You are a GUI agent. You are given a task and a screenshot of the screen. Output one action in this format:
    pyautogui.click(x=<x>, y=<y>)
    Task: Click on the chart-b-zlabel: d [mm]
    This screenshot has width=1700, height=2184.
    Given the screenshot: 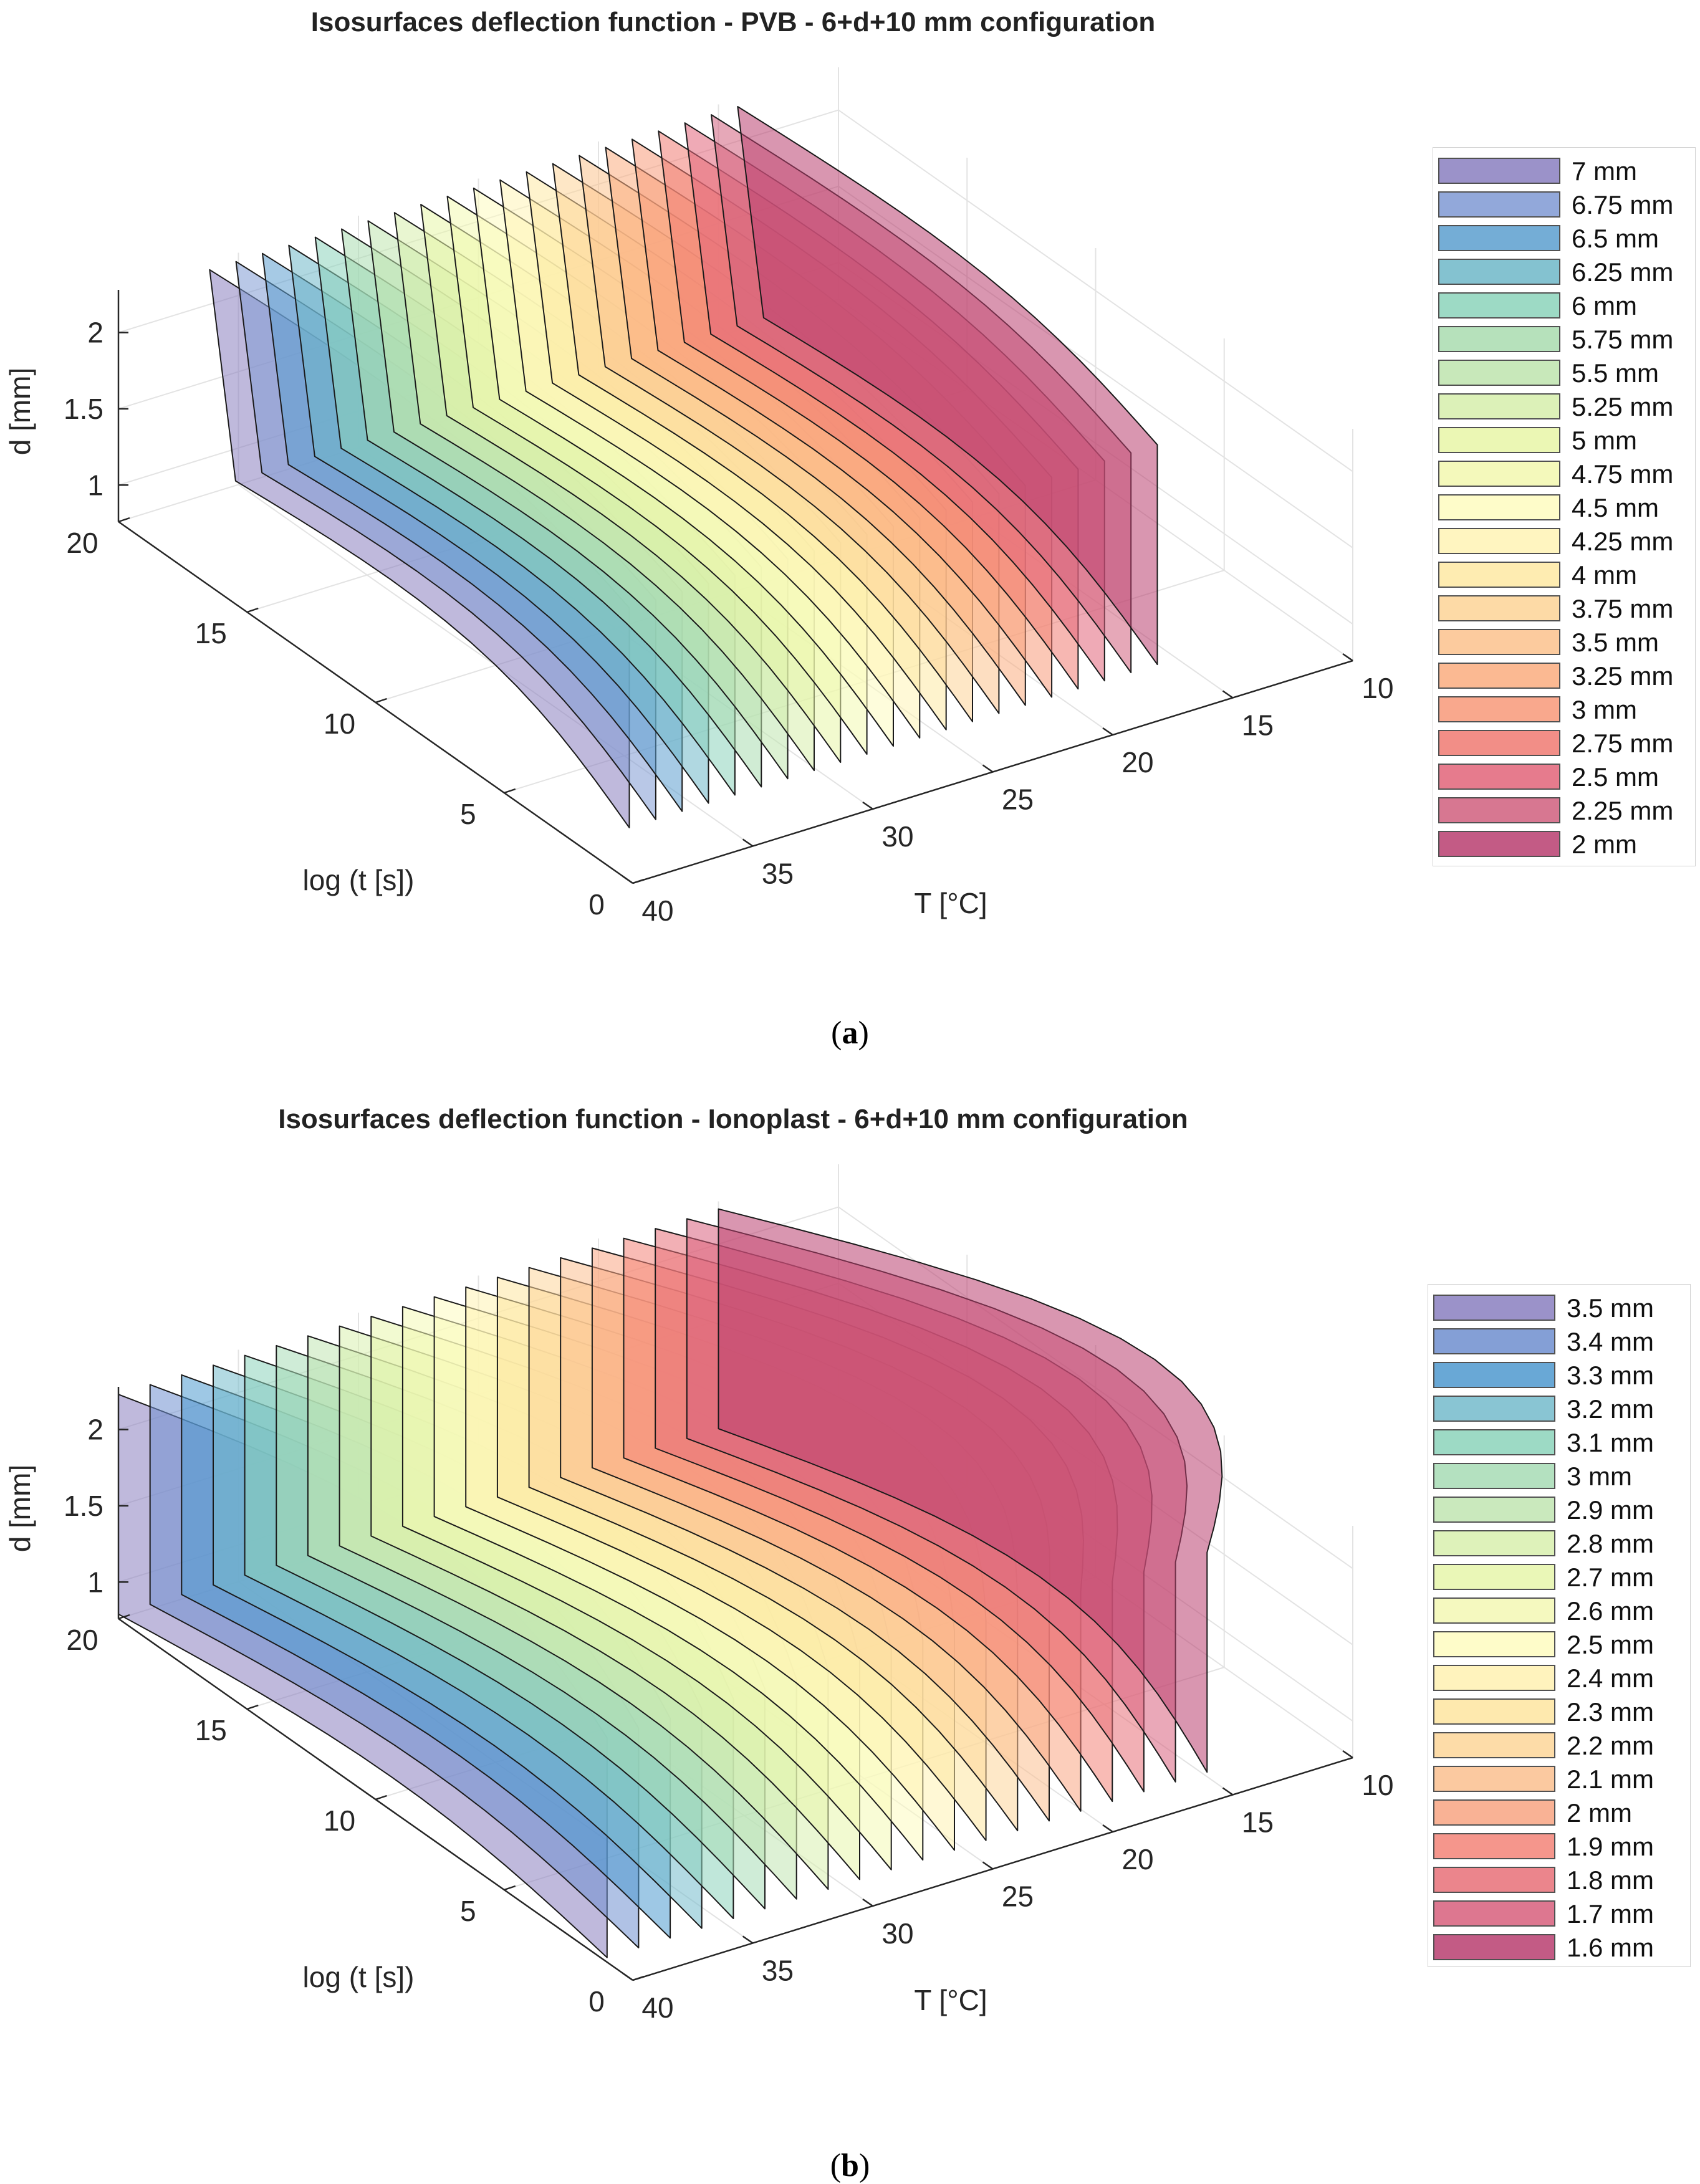 What is the action you would take?
    pyautogui.click(x=20, y=1509)
    